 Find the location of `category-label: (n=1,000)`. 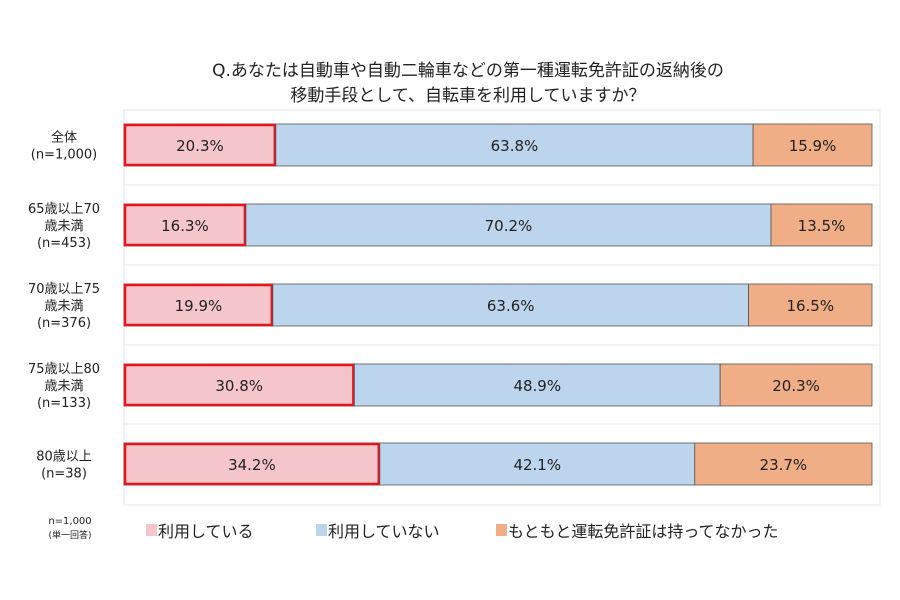

category-label: (n=1,000) is located at coordinates (64, 155).